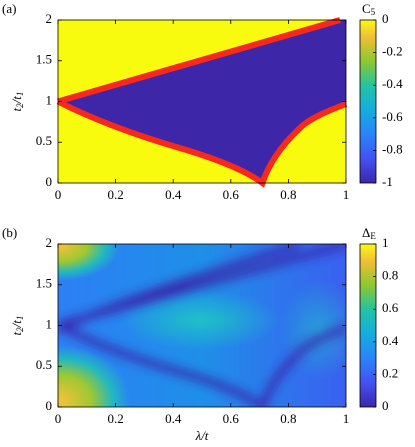 Image resolution: width=415 pixels, height=447 pixels. What do you see at coordinates (392, 116) in the screenshot?
I see `colorbar-tick-label: -0.6` at bounding box center [392, 116].